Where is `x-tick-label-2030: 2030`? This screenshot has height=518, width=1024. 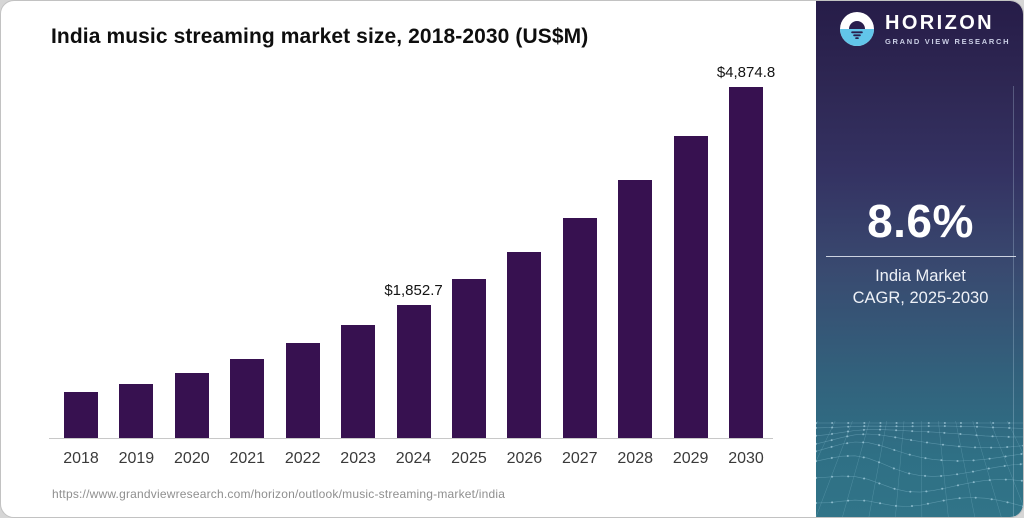 x-tick-label-2030: 2030 is located at coordinates (746, 458).